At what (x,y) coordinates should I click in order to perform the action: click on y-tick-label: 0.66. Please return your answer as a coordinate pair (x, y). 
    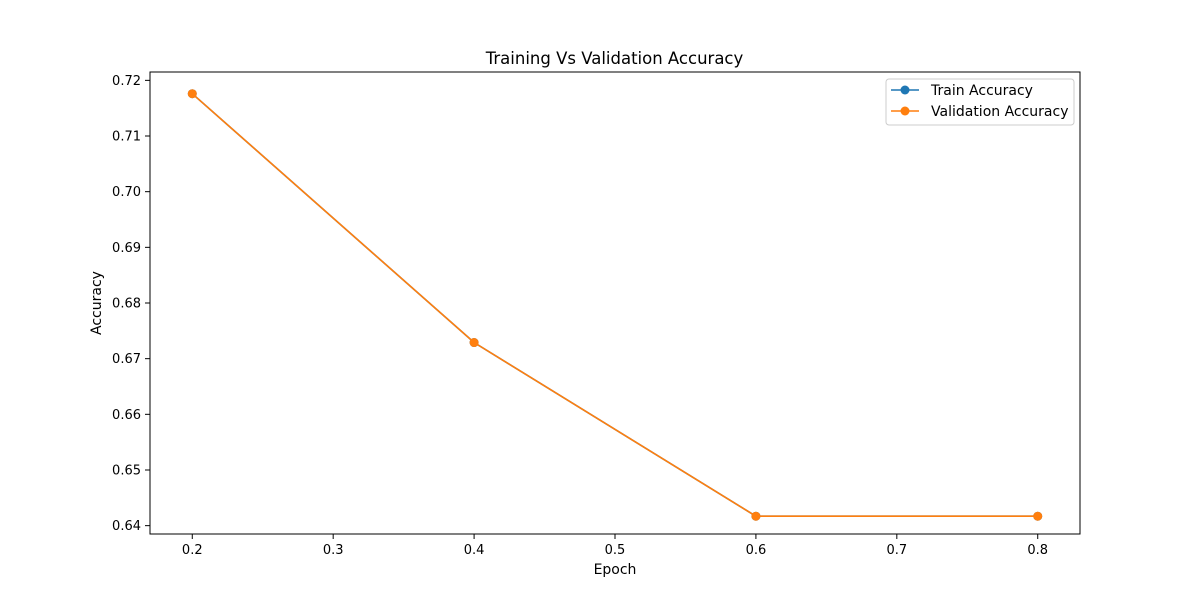
    Looking at the image, I should click on (126, 415).